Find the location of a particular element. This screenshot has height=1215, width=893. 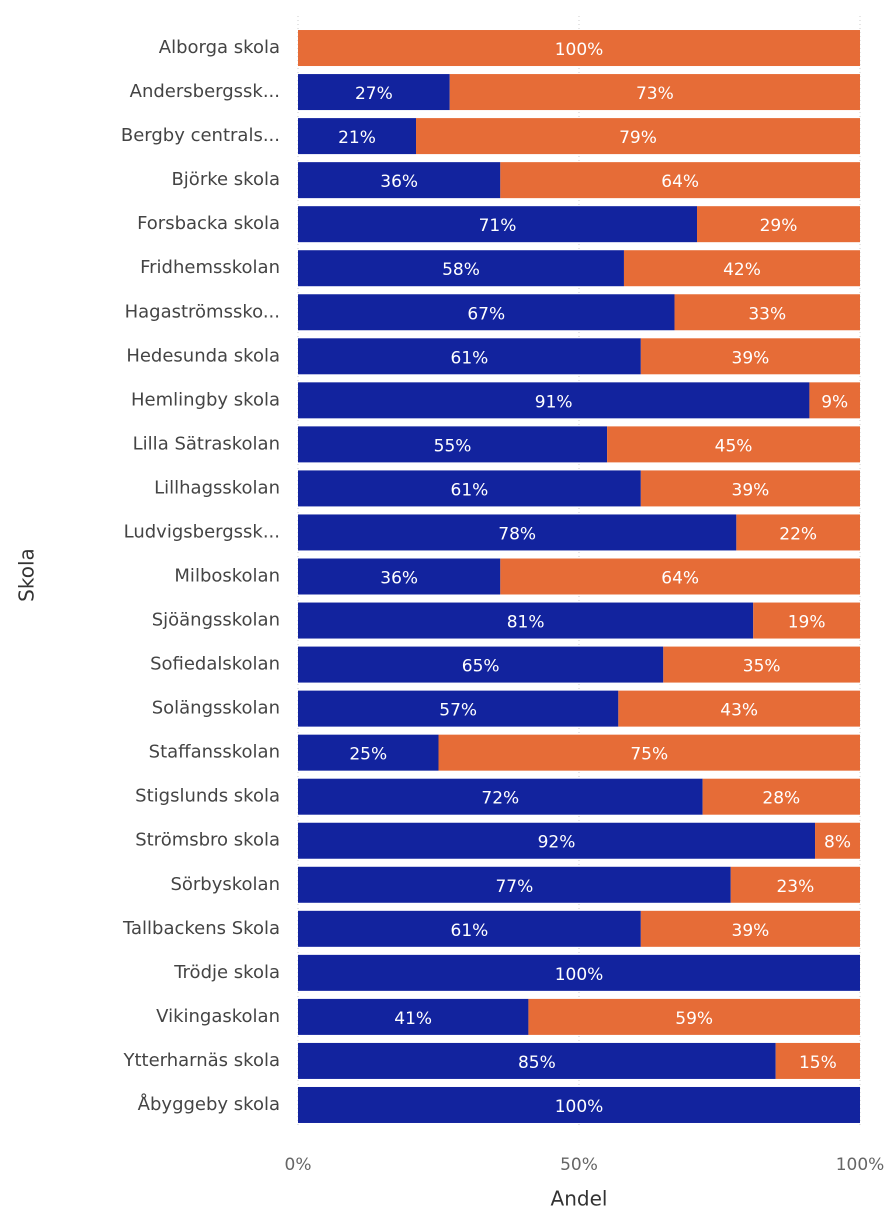

data-label: 27% is located at coordinates (374, 94).